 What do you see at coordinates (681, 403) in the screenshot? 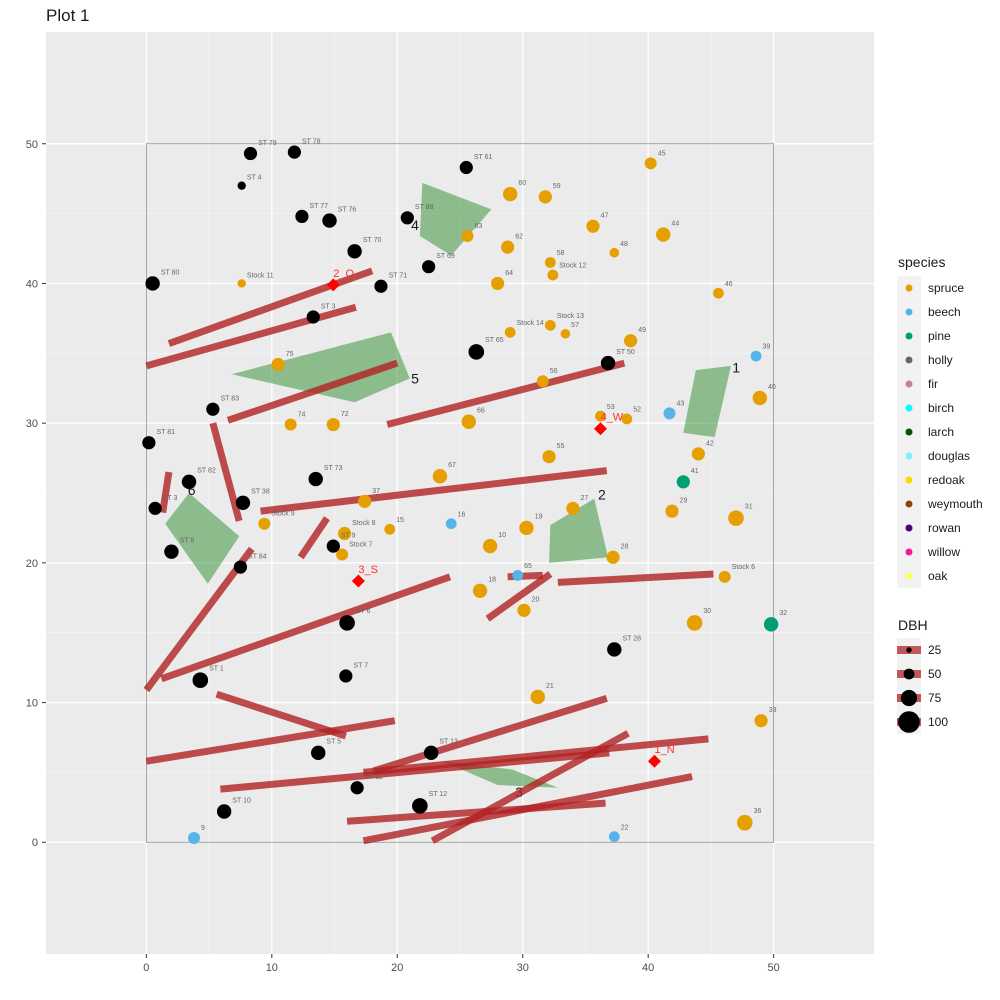
I see `tree-label: 43` at bounding box center [681, 403].